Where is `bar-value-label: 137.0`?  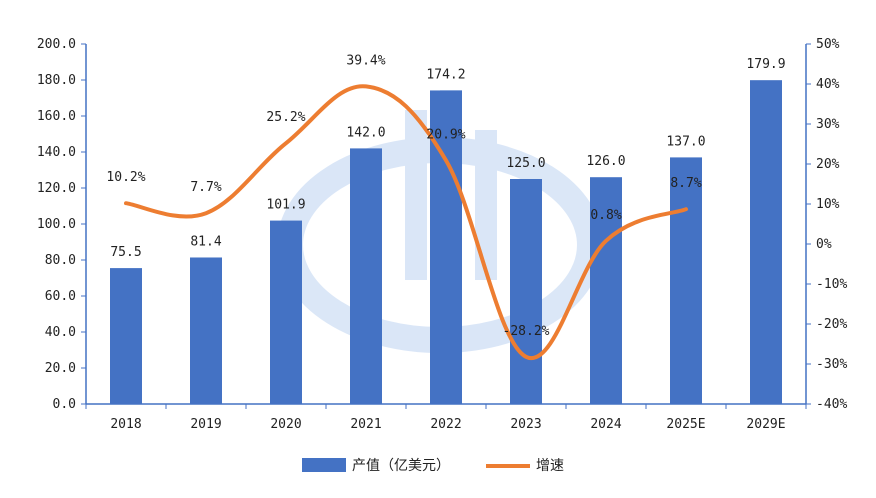
bar-value-label: 137.0 is located at coordinates (685, 141).